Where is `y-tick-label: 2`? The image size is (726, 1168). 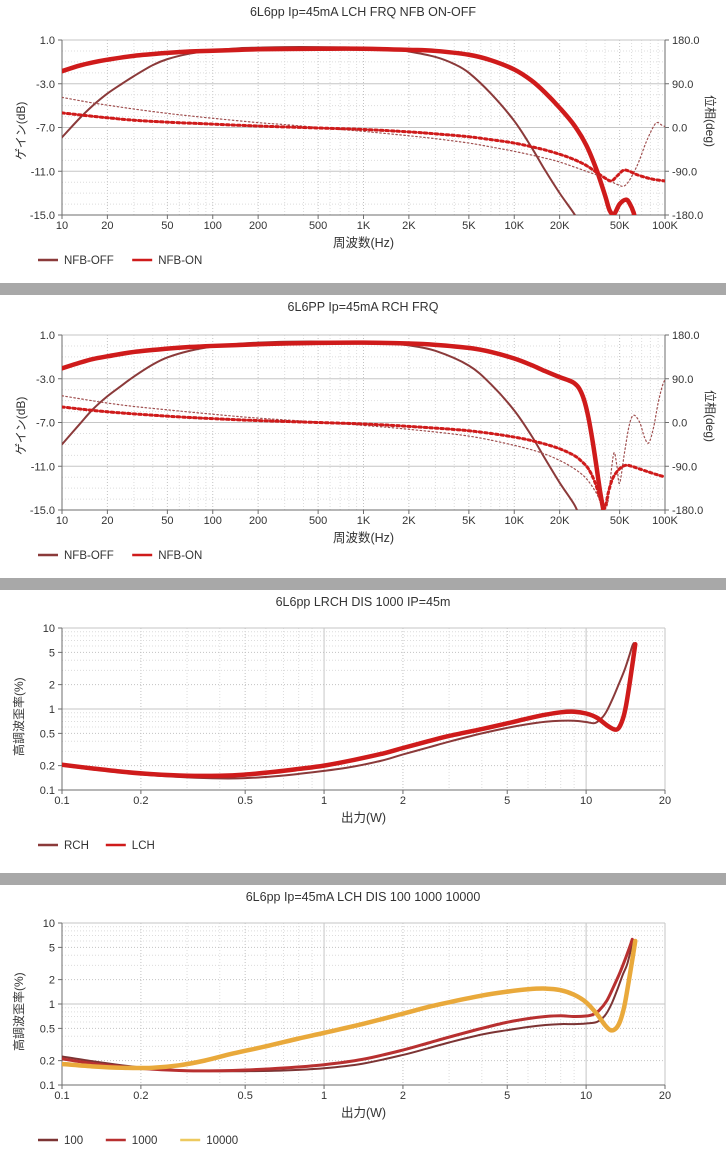
y-tick-label: 2 is located at coordinates (52, 981).